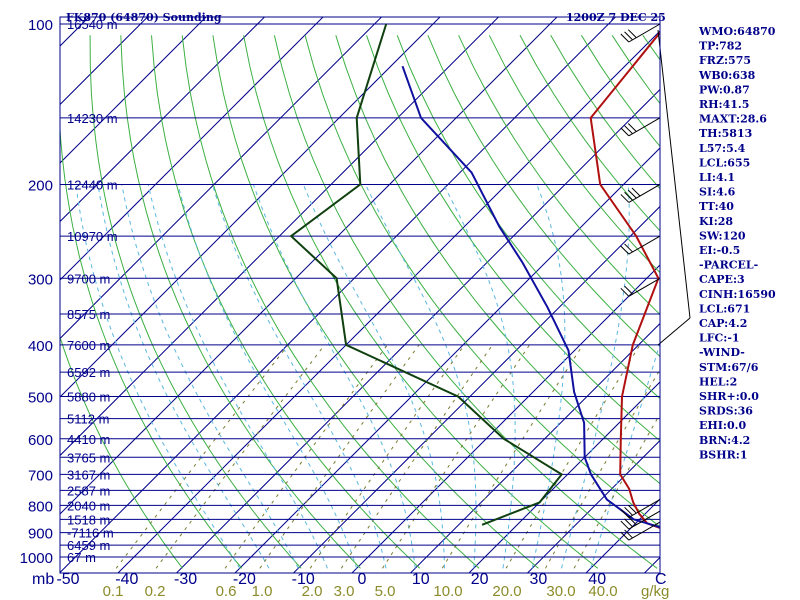 Image resolution: width=800 pixels, height=600 pixels. Describe the element at coordinates (737, 294) in the screenshot. I see `index-item: CINH:16590` at that location.